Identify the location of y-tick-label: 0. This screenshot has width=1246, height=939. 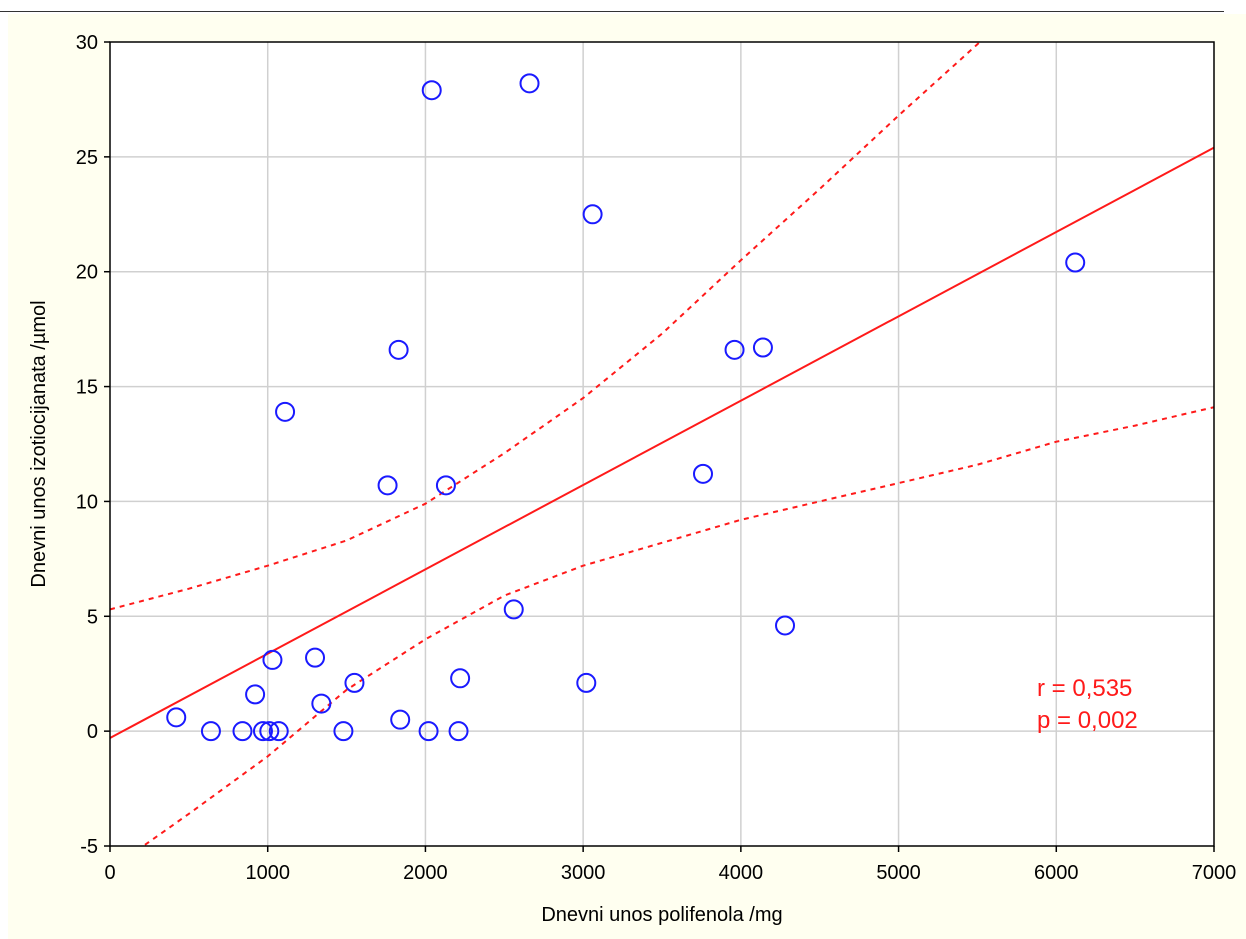
(92, 732).